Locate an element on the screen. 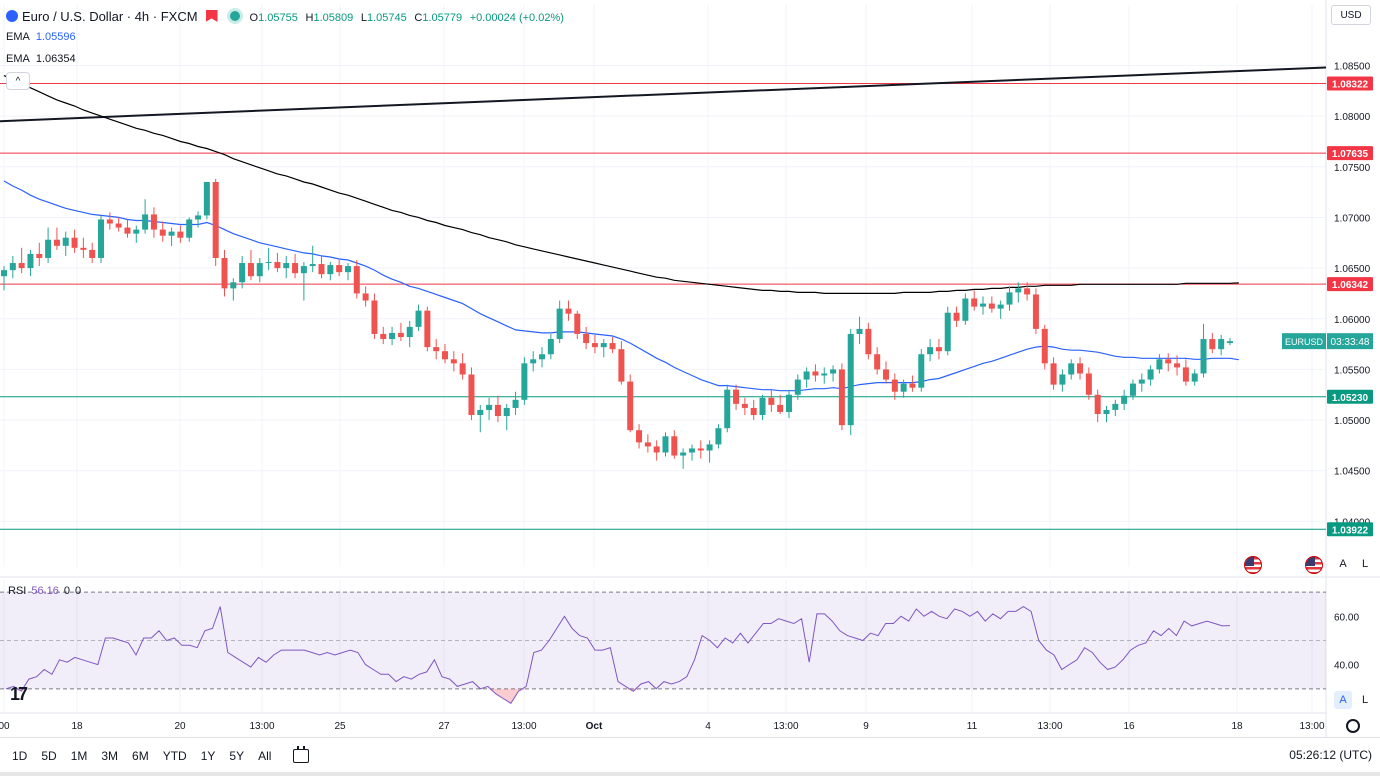  timeframe-3m: 3M is located at coordinates (110, 755).